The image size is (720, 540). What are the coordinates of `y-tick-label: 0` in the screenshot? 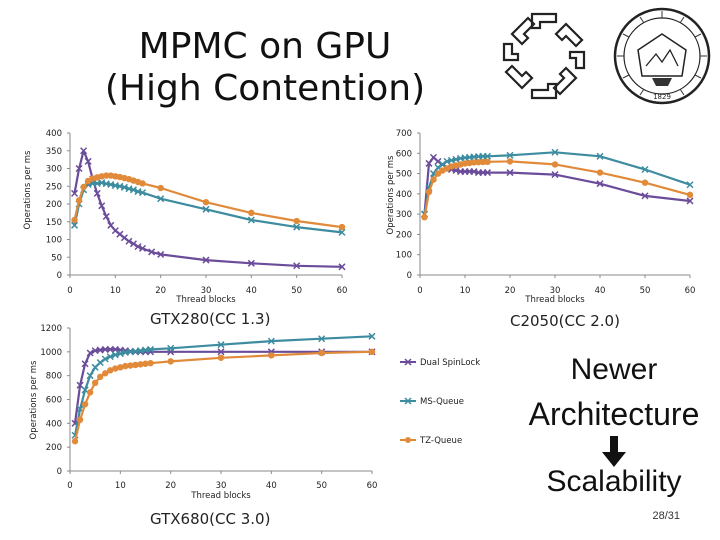 It's located at (59, 472).